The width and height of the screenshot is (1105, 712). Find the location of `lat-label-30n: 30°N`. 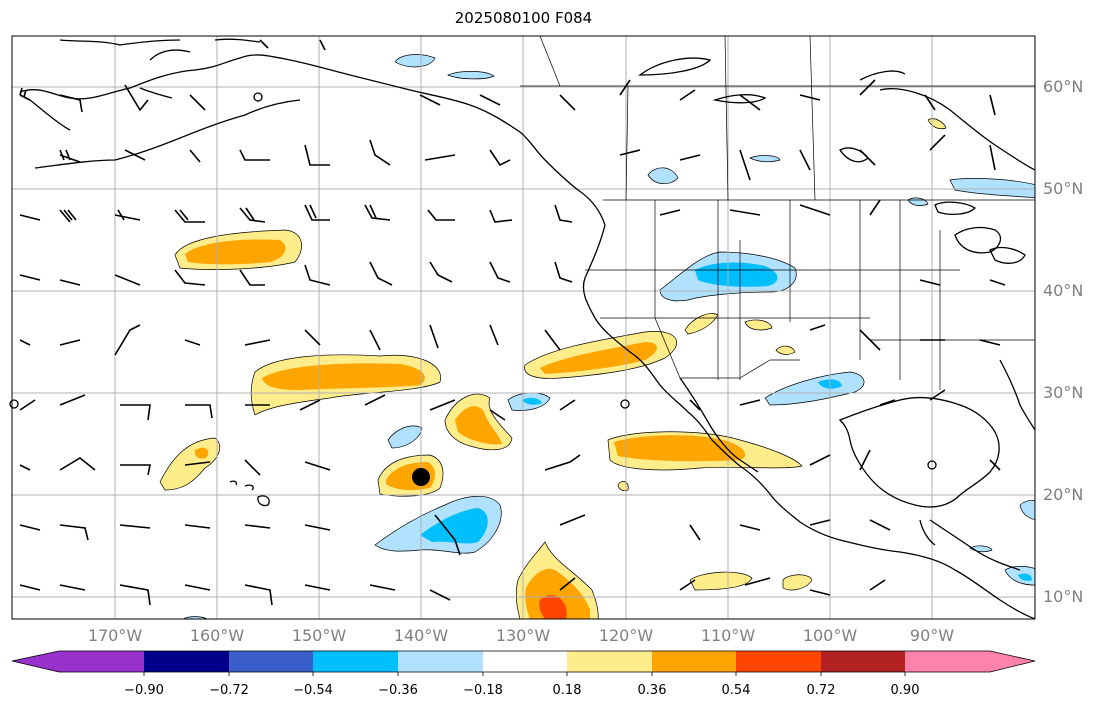

lat-label-30n: 30°N is located at coordinates (1063, 392).